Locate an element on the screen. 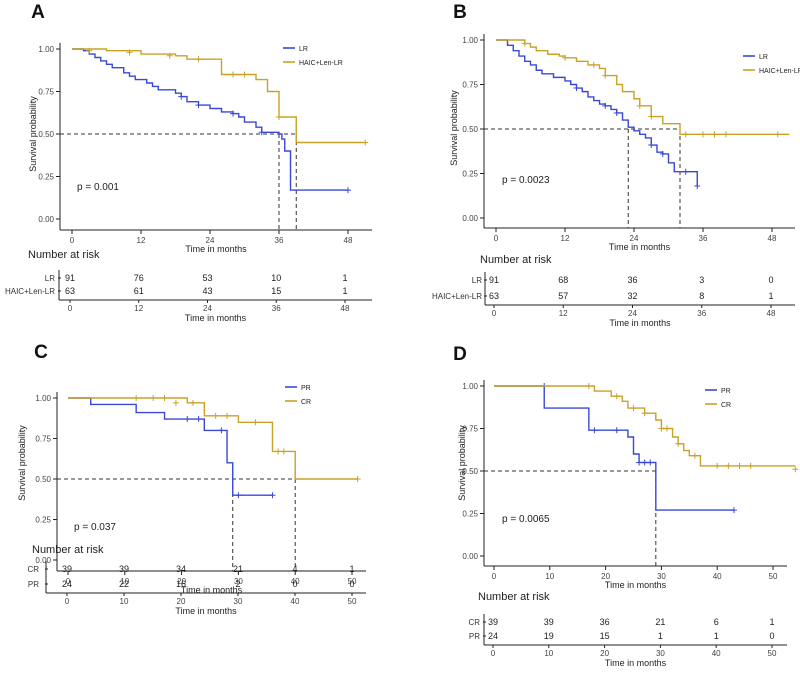 The width and height of the screenshot is (800, 673). risk-table-title: Number at risk is located at coordinates (68, 550).